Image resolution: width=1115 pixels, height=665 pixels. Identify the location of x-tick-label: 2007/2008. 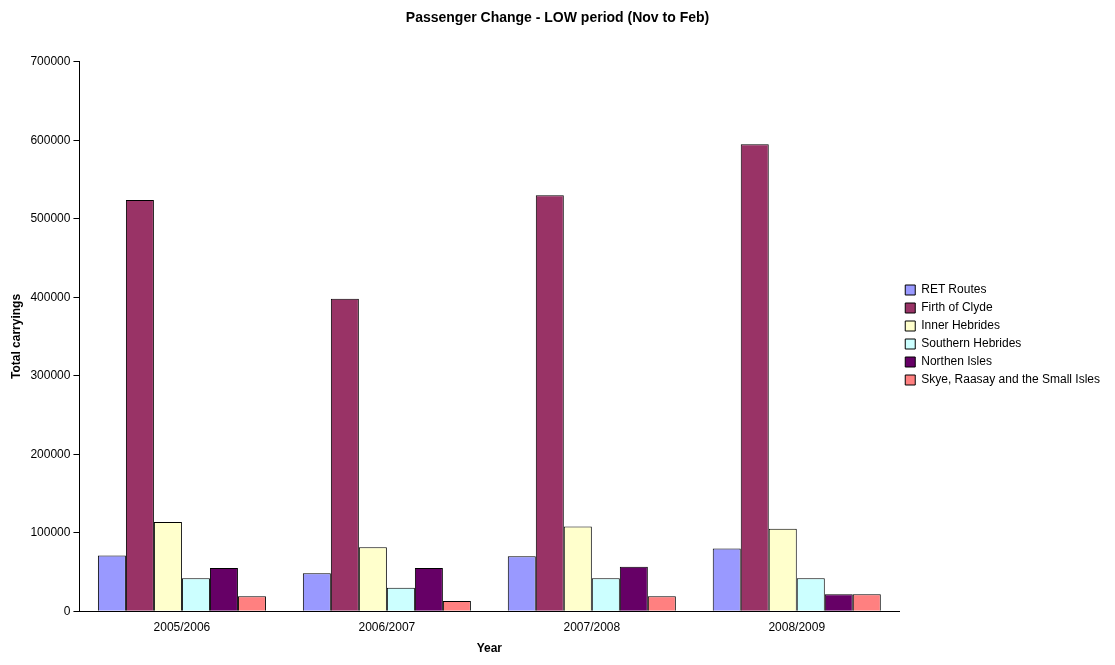
(592, 626).